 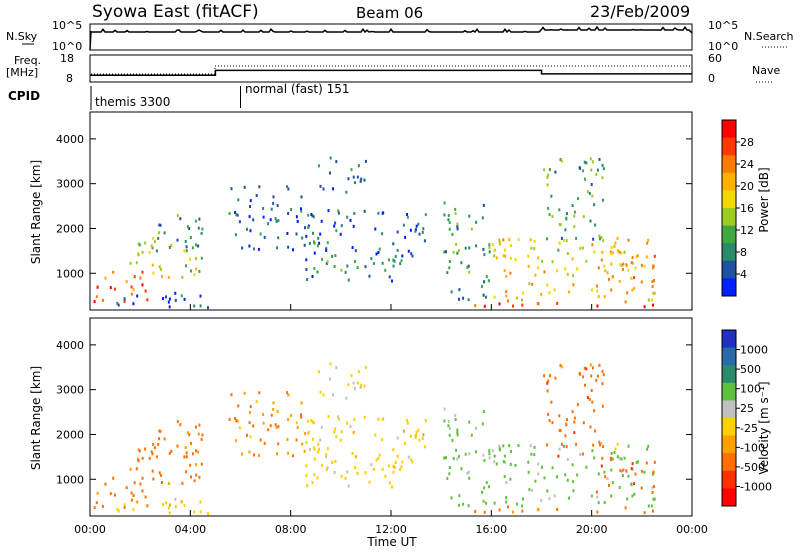 I want to click on colorbar-tick-label: 16, so click(x=747, y=208).